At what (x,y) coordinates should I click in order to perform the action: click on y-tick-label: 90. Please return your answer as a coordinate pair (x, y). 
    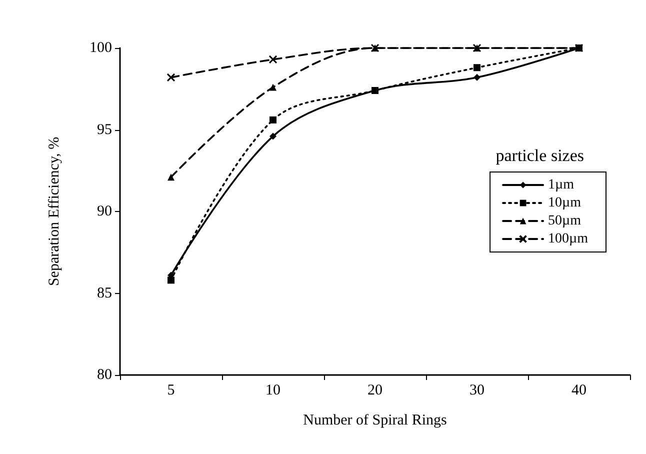
    Looking at the image, I should click on (104, 212).